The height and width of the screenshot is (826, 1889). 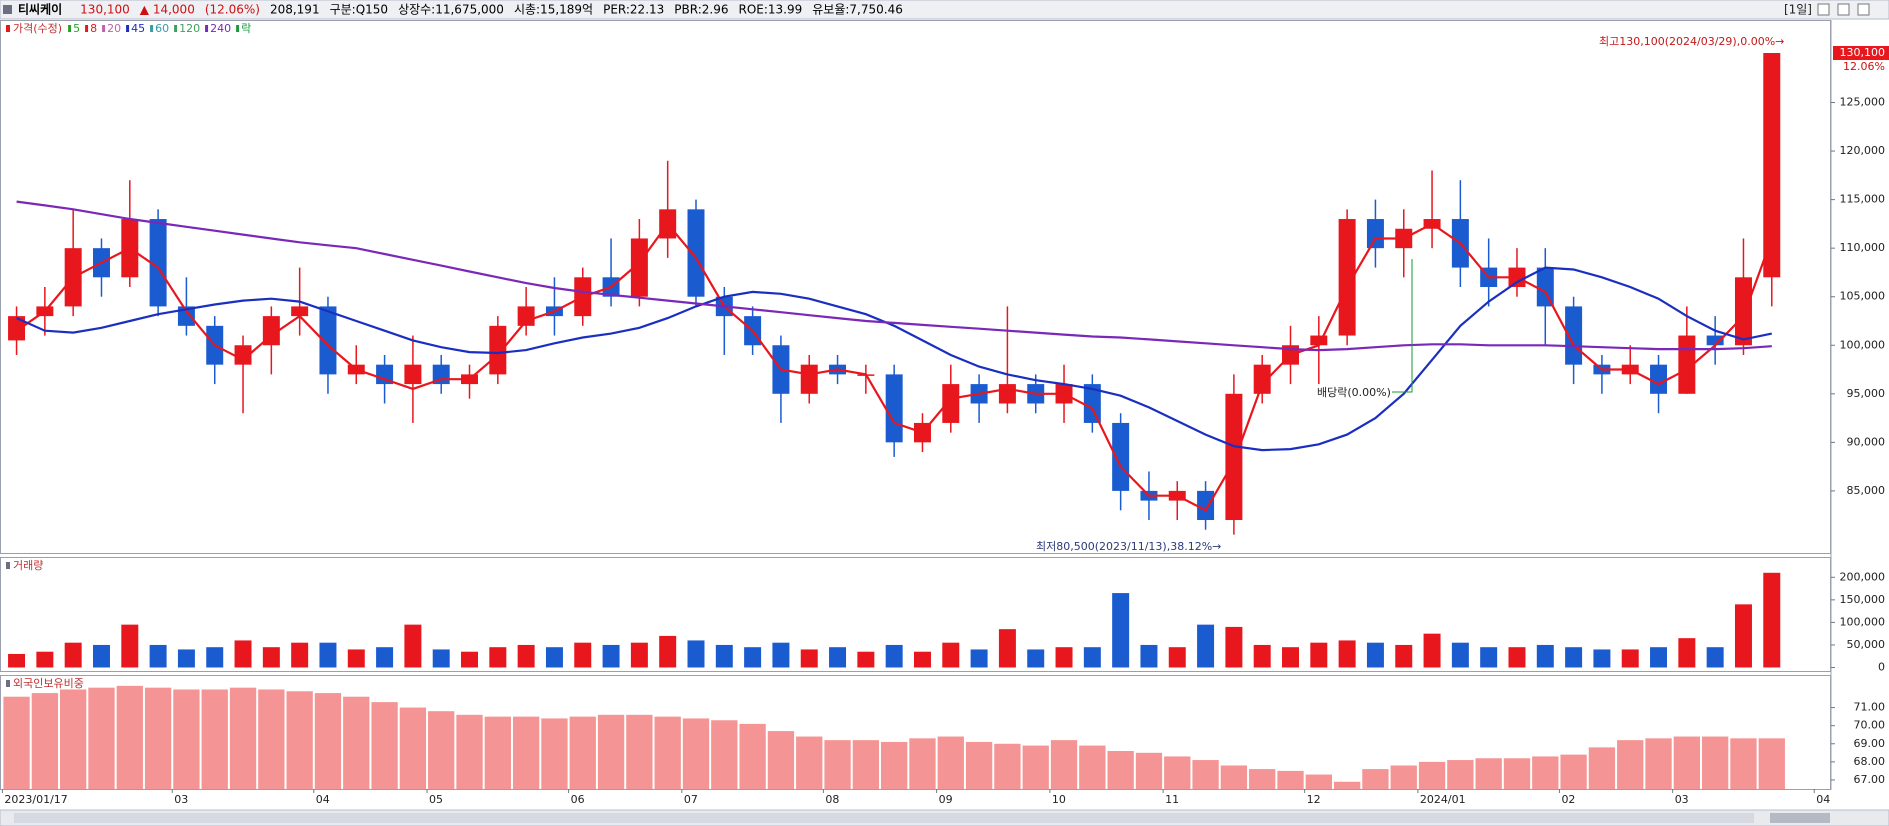 What do you see at coordinates (1864, 66) in the screenshot?
I see `last-change-label: 12.06%` at bounding box center [1864, 66].